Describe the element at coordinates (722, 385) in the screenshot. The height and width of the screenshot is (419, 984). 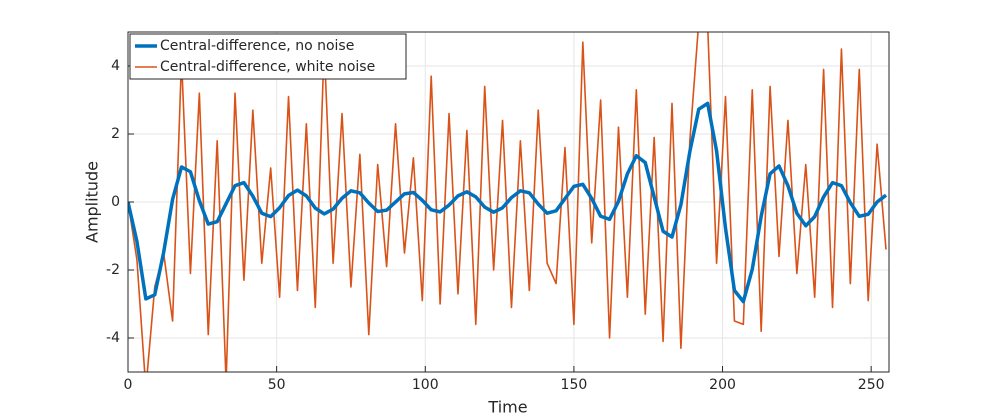
I see `x-tick-label: 200` at that location.